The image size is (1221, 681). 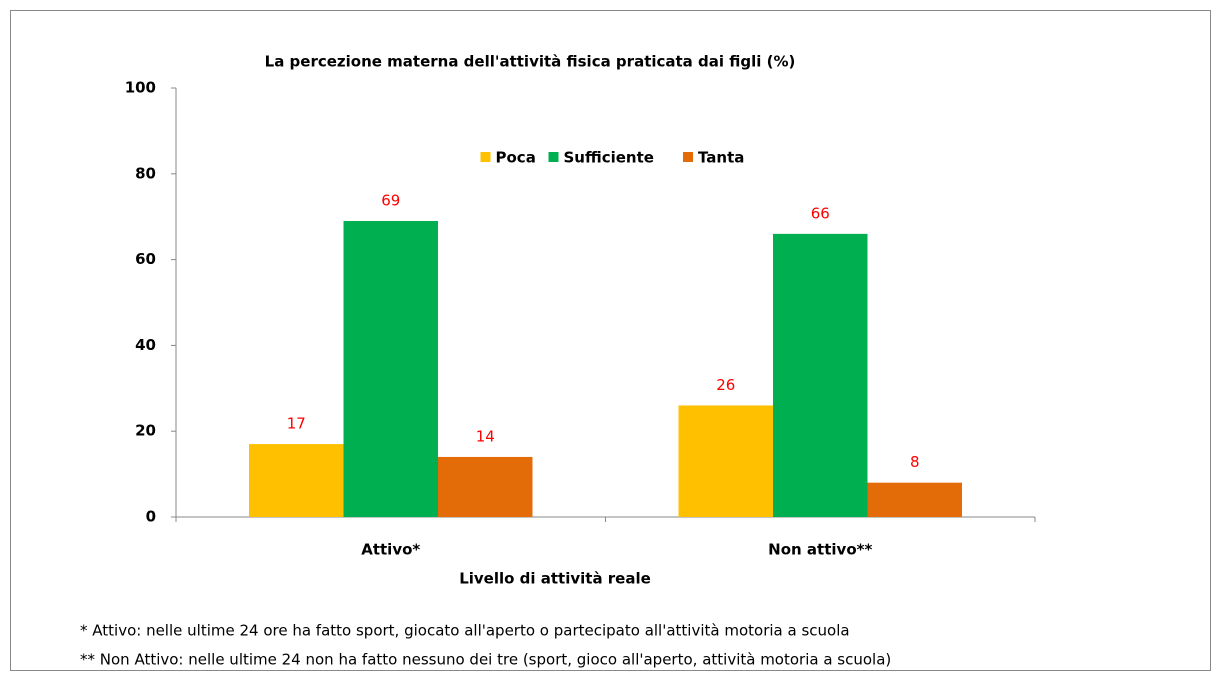 I want to click on value-label: 66, so click(x=820, y=213).